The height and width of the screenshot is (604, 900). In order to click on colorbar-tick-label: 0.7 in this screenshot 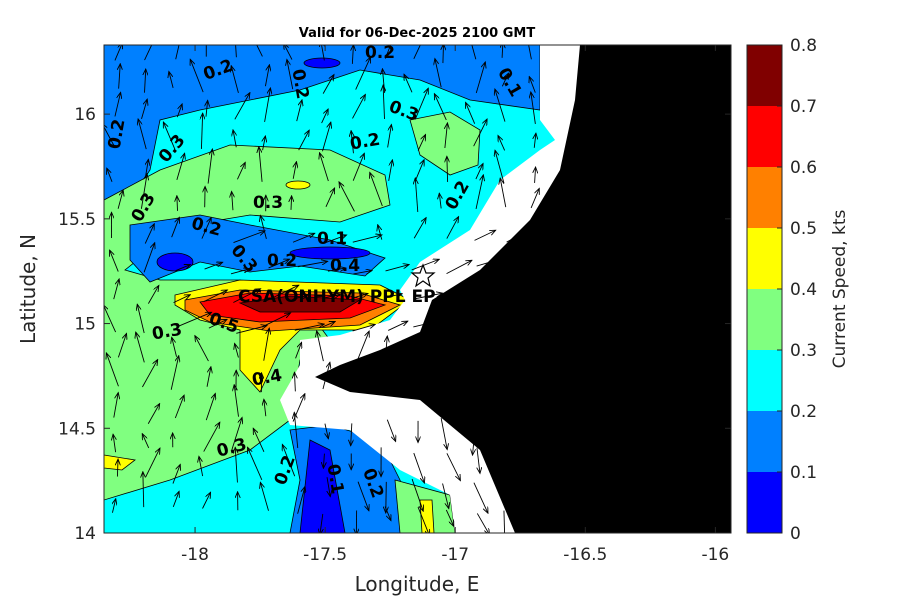, I will do `click(803, 107)`.